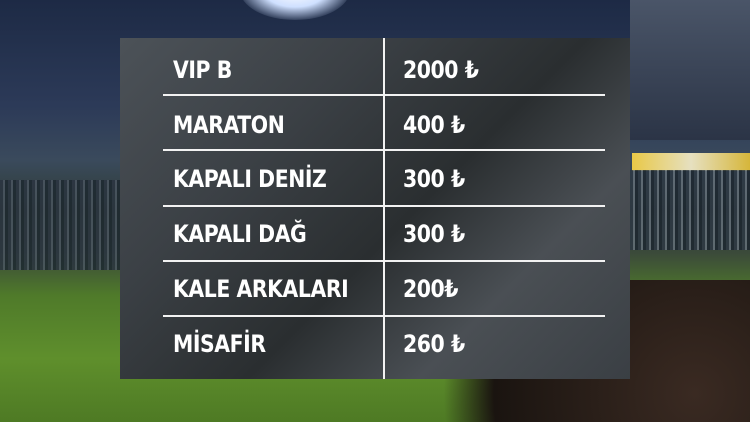 The image size is (750, 422). Describe the element at coordinates (250, 178) in the screenshot. I see `section-name: KAPALI DENİZ` at that location.